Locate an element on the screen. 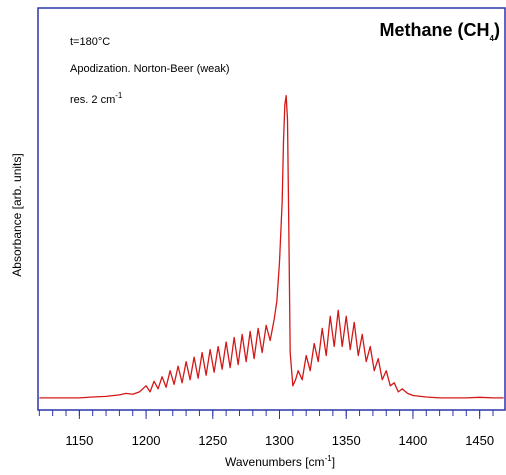  annotation-text: res. 2 cm is located at coordinates (92, 100).